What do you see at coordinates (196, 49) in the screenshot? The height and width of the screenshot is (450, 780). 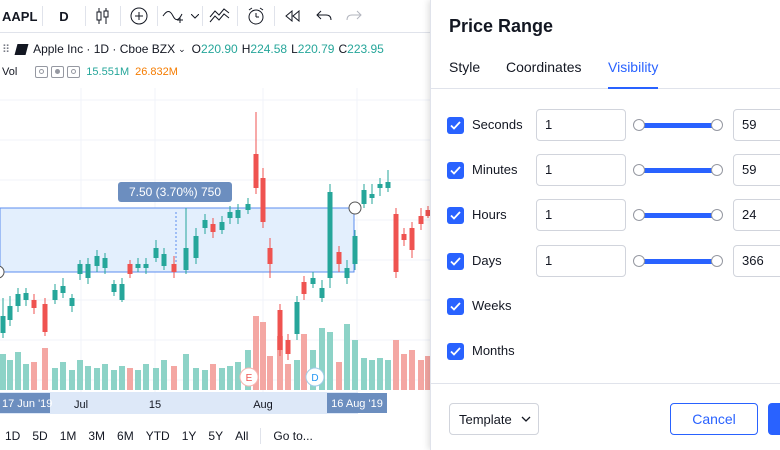 I see `open-key: O` at bounding box center [196, 49].